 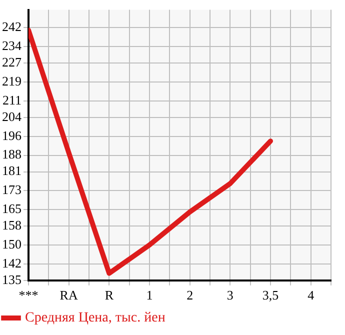 What do you see at coordinates (28, 295) in the screenshot?
I see `x-tick-label: ***` at bounding box center [28, 295].